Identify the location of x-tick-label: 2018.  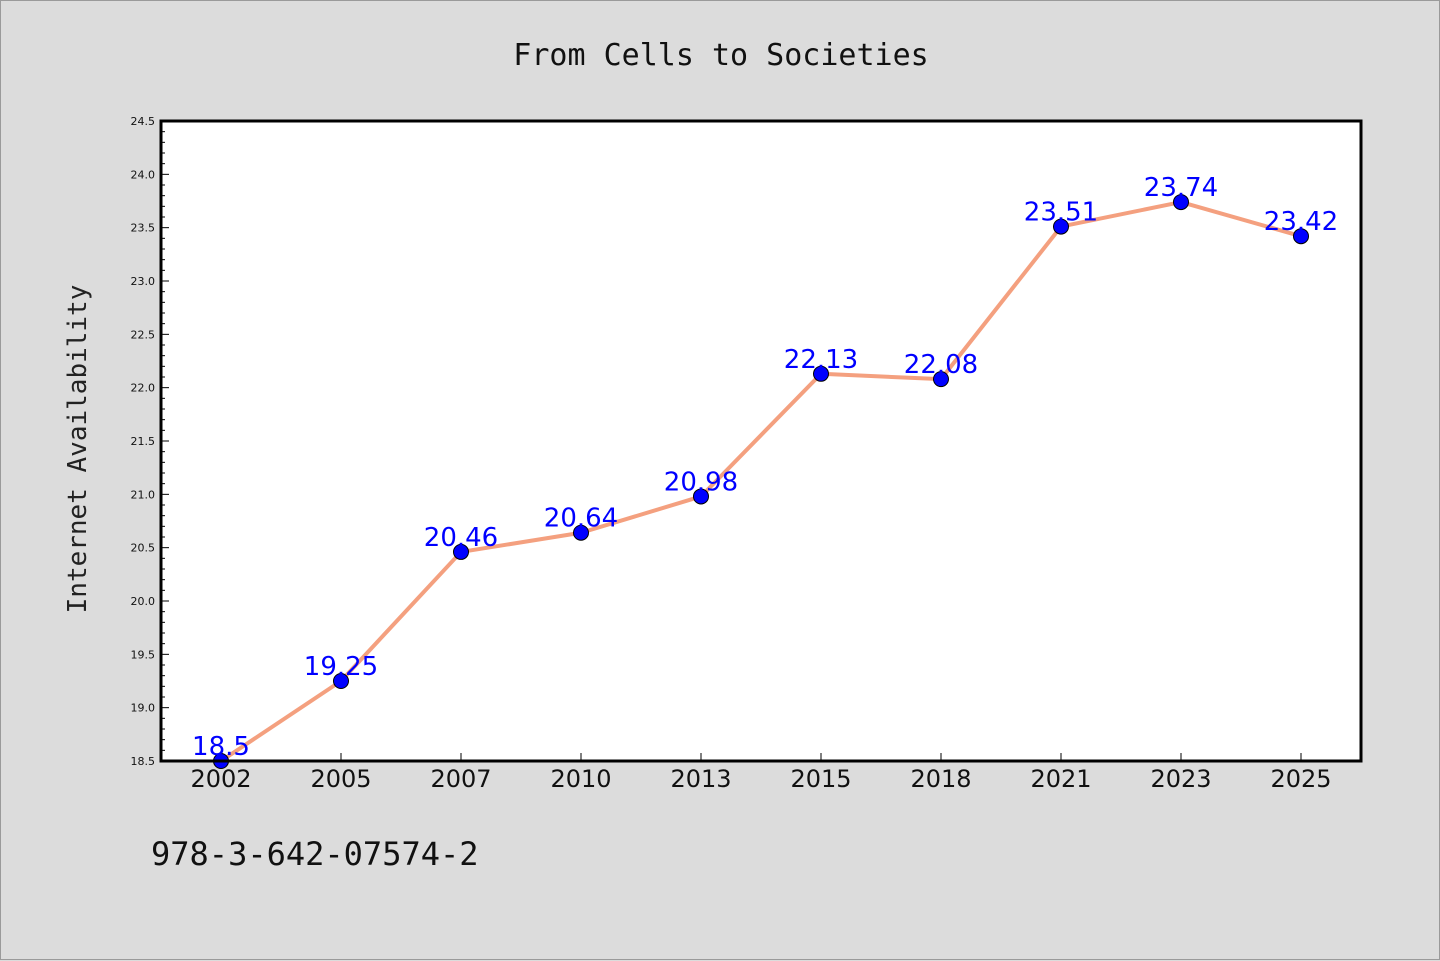
(940, 779).